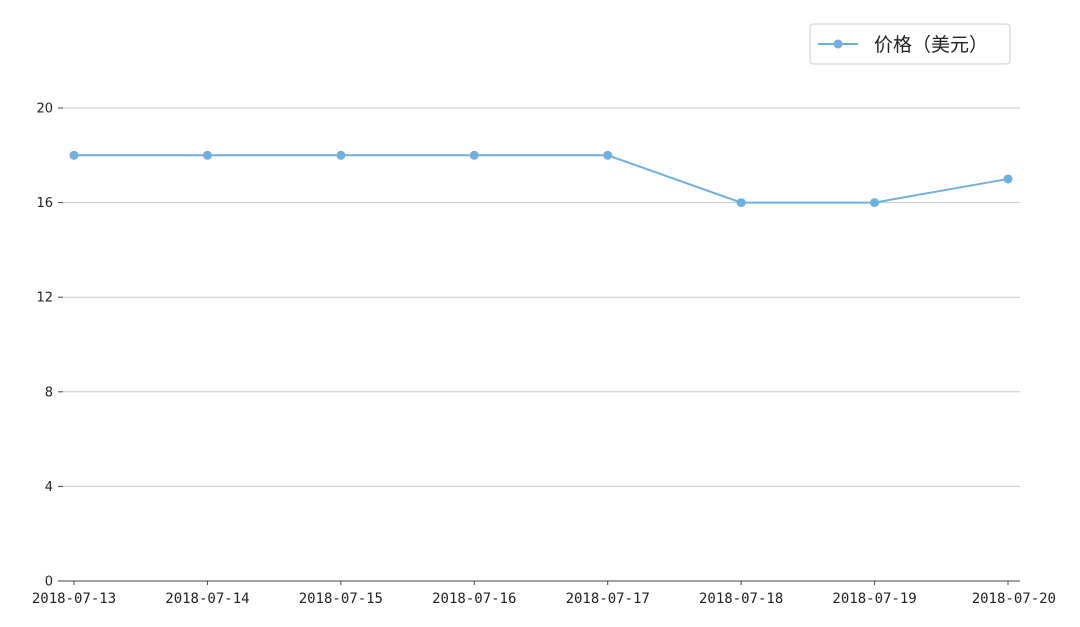 The width and height of the screenshot is (1080, 627). Describe the element at coordinates (741, 599) in the screenshot. I see `x-tick-label: 2018-07-18` at that location.